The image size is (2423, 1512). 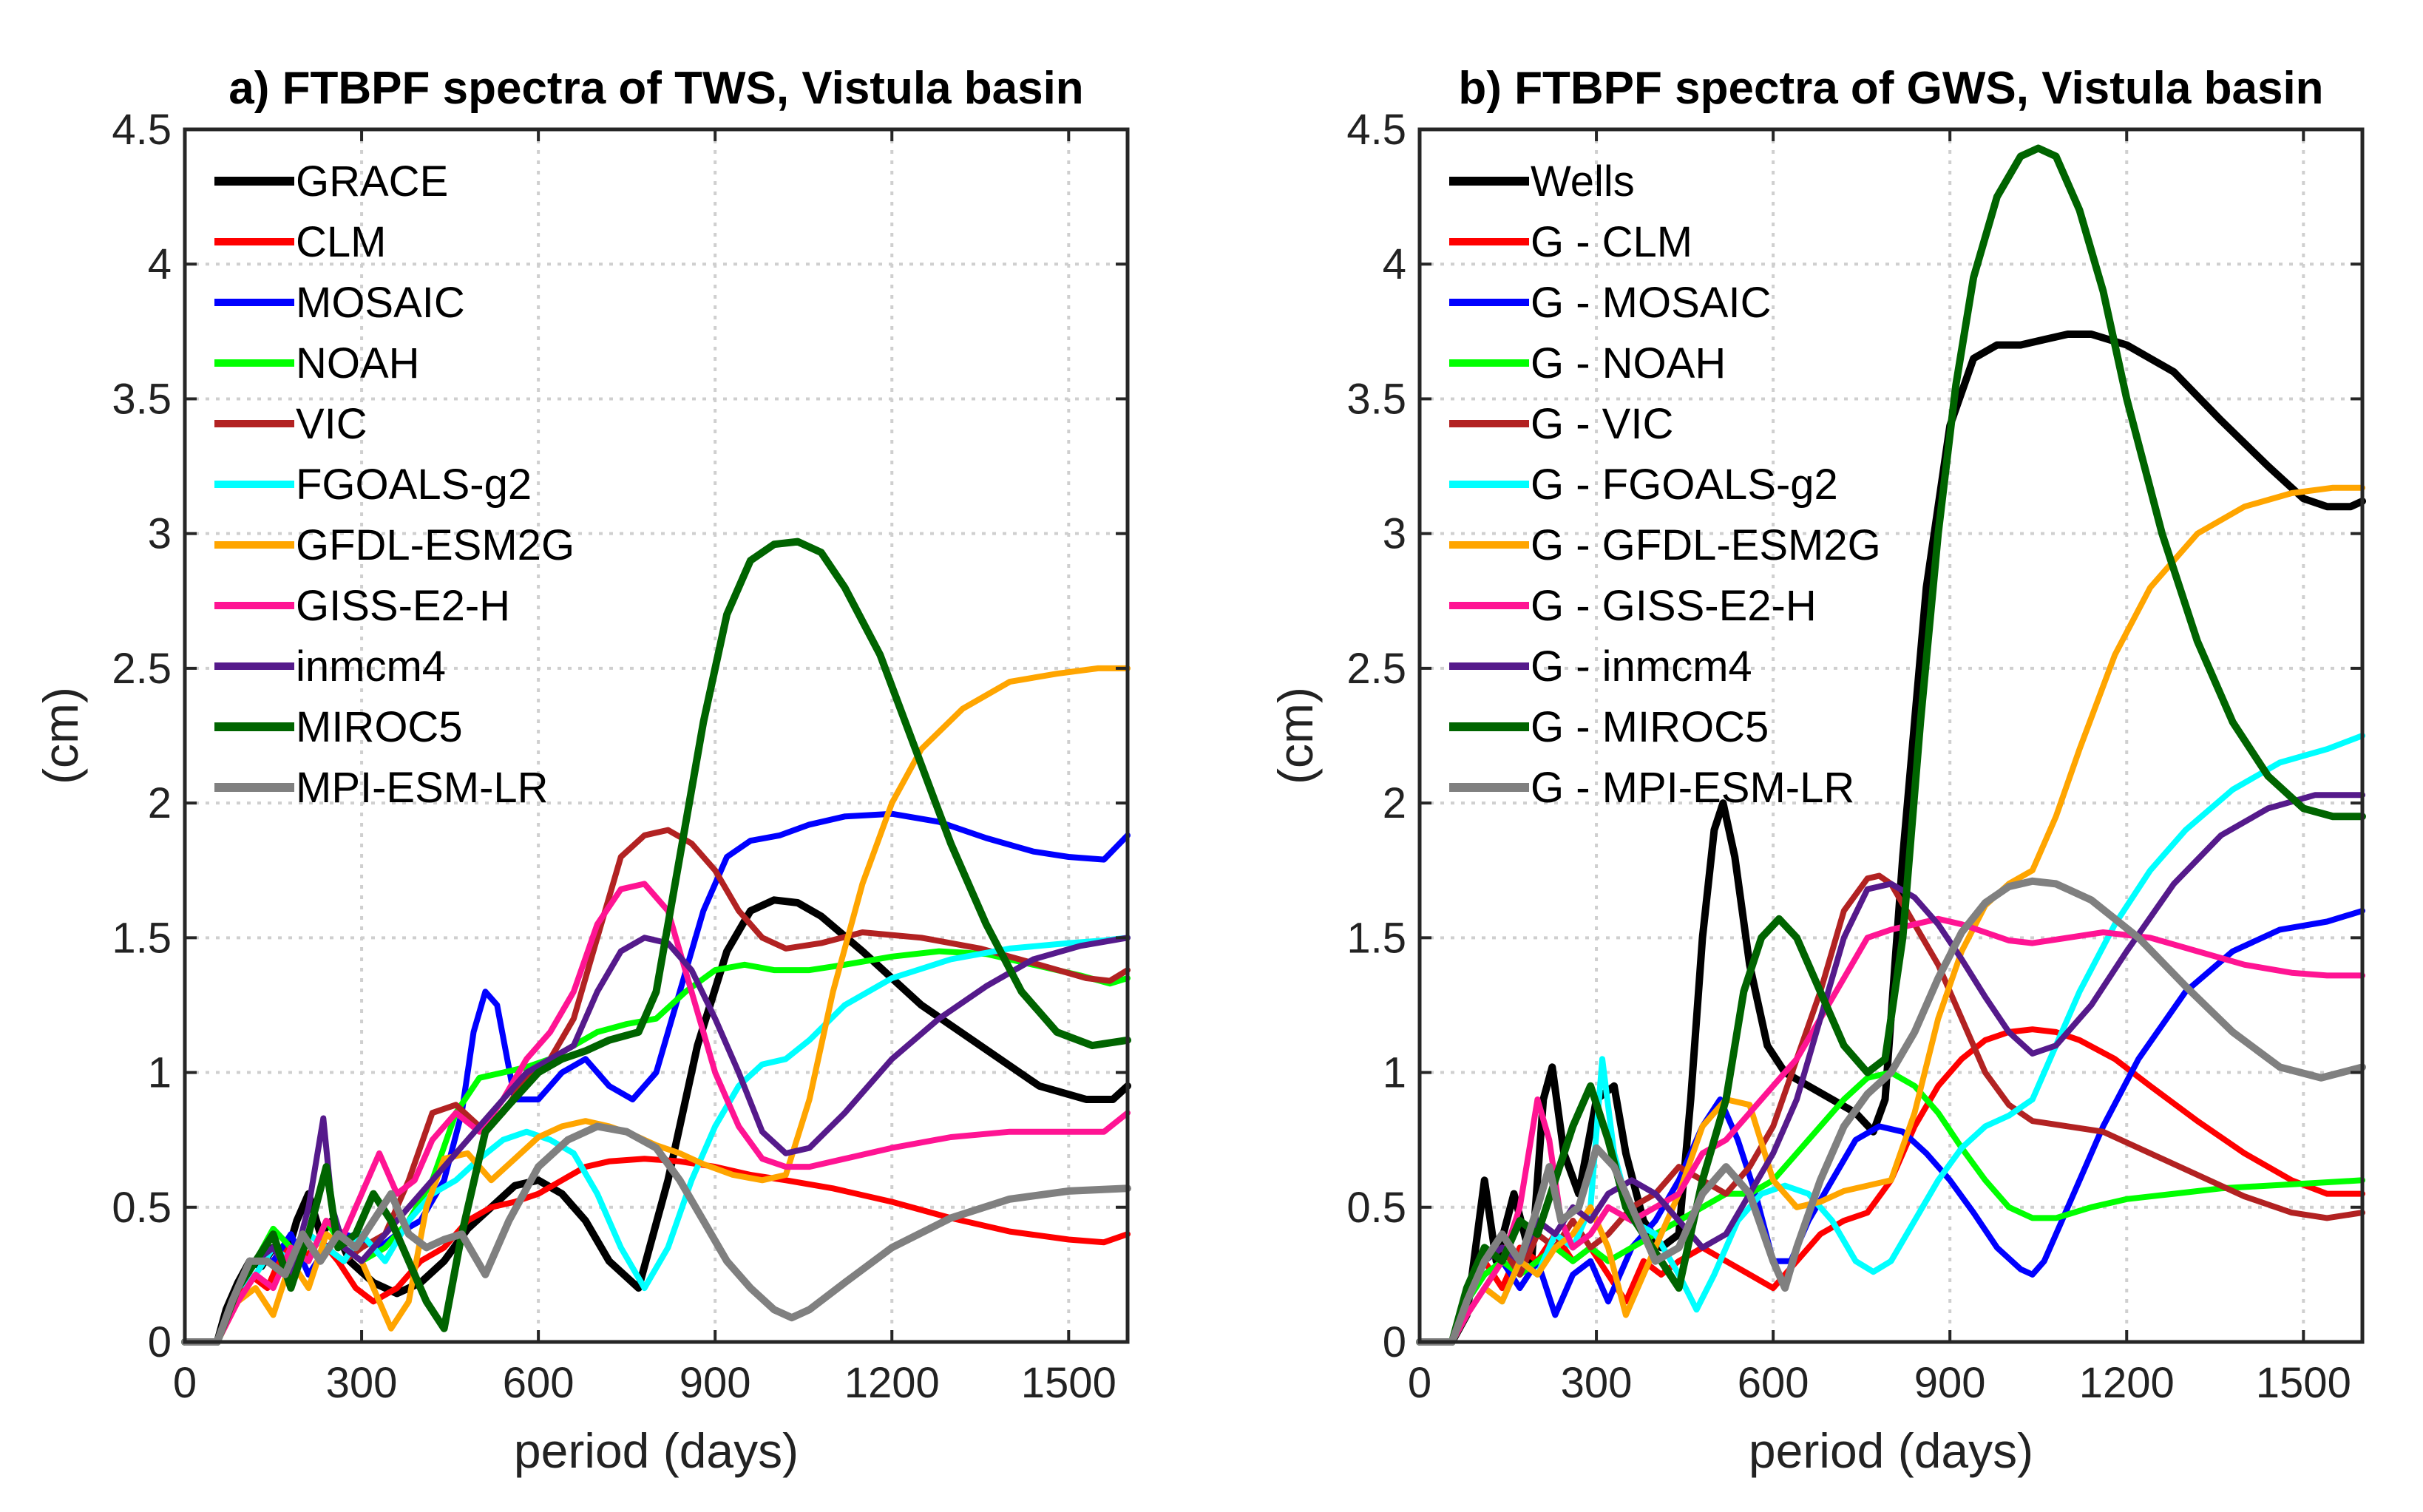 What do you see at coordinates (1706, 545) in the screenshot?
I see `legend-entry: G - GFDL-ESM2G` at bounding box center [1706, 545].